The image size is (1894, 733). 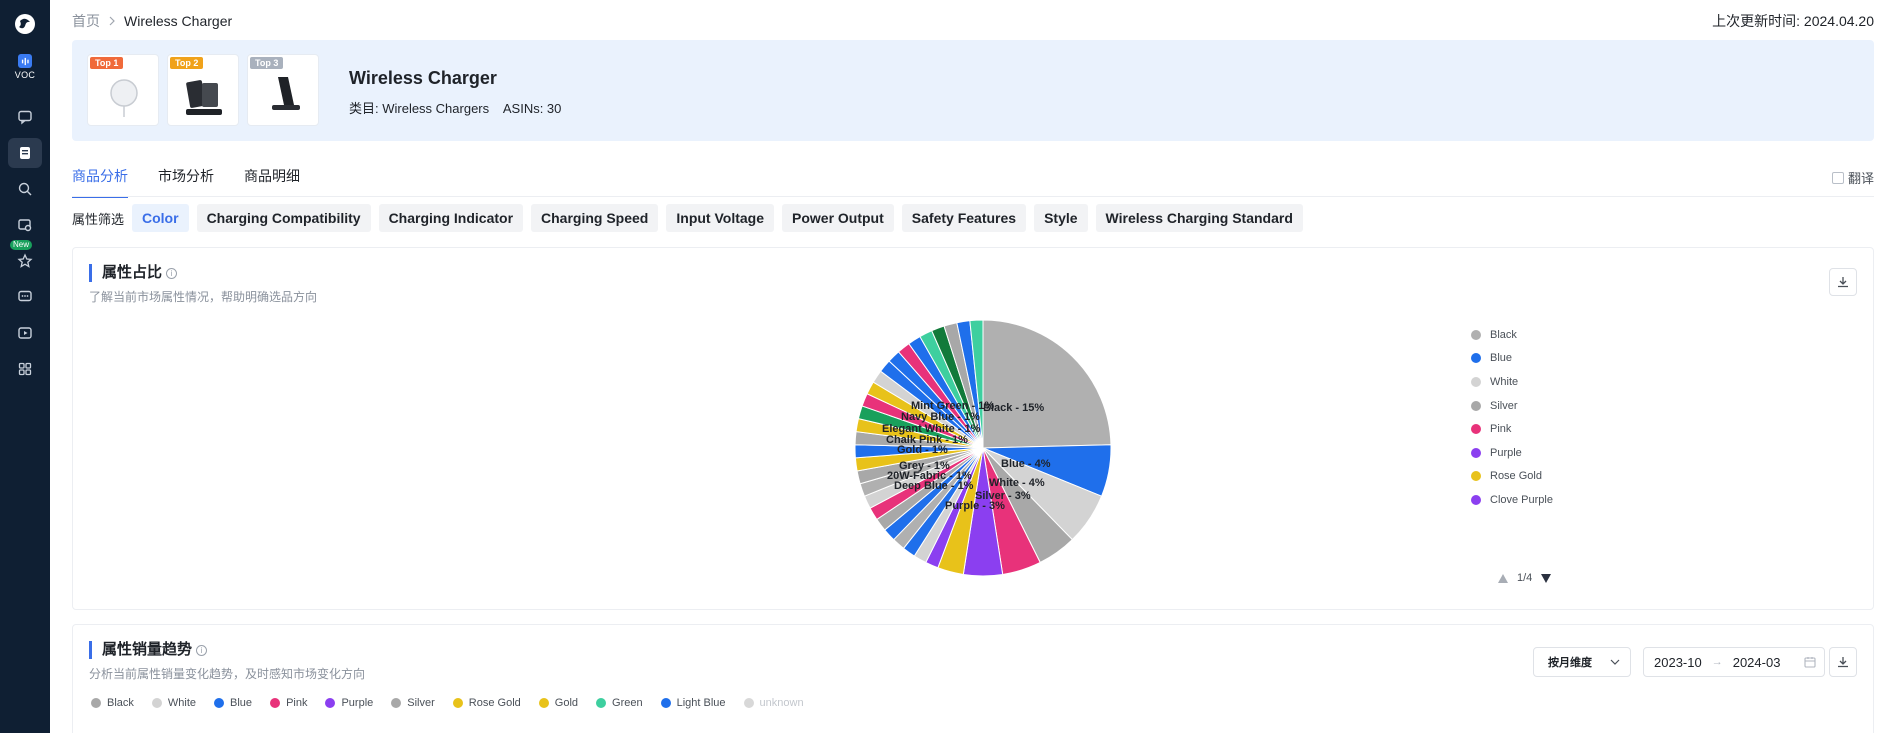 I want to click on trend-card-title-text: 属性销量趋势, so click(x=147, y=649).